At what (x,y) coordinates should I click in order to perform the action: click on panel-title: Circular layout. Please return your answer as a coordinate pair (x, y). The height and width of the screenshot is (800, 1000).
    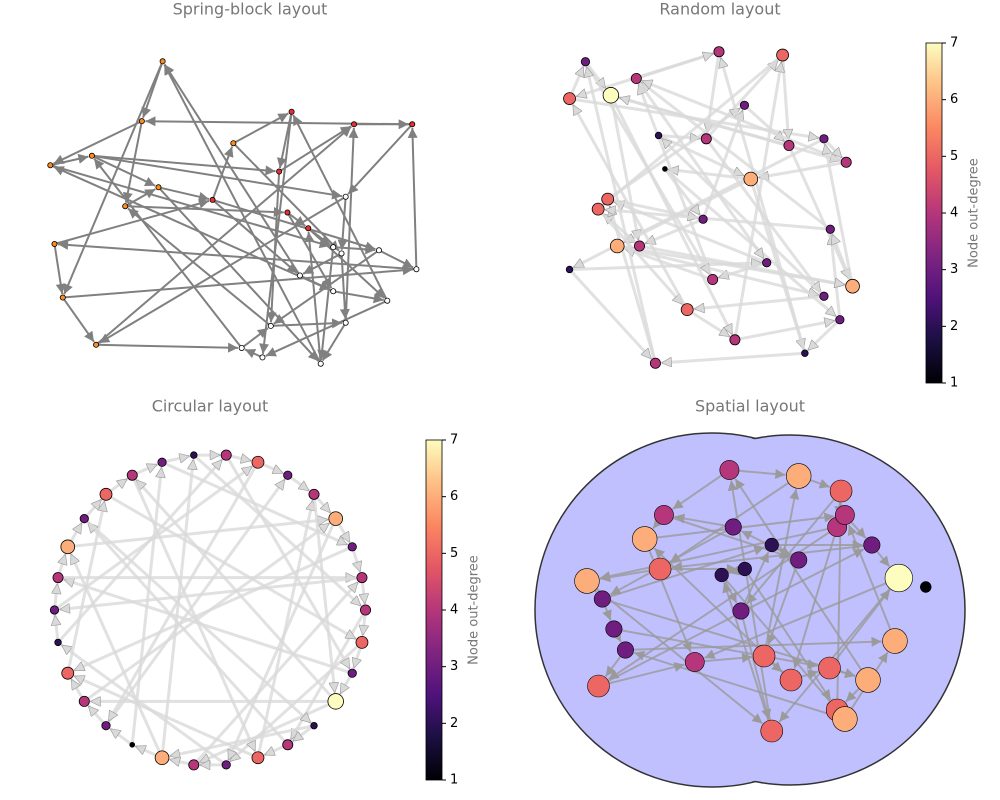
    Looking at the image, I should click on (210, 406).